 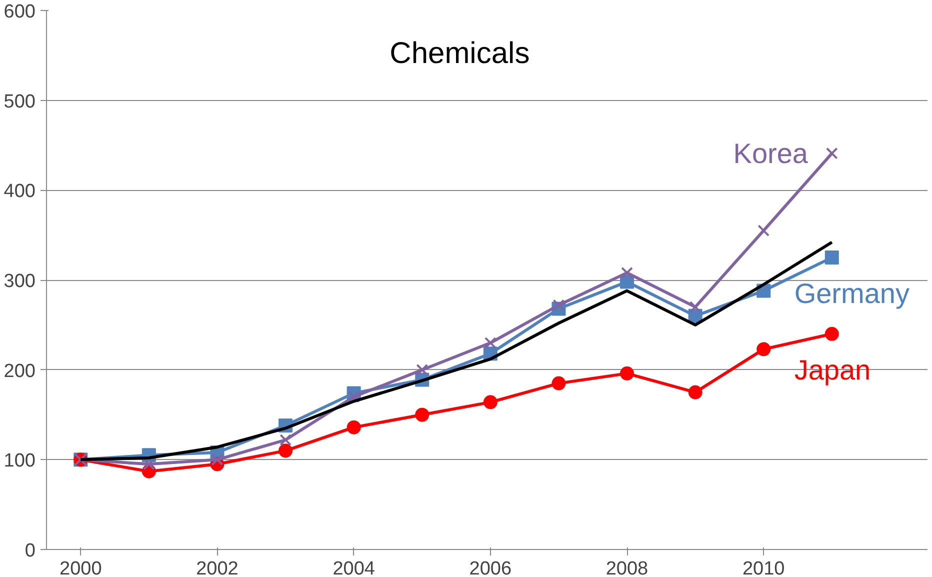 I want to click on y-tick-label: 300, so click(x=20, y=281).